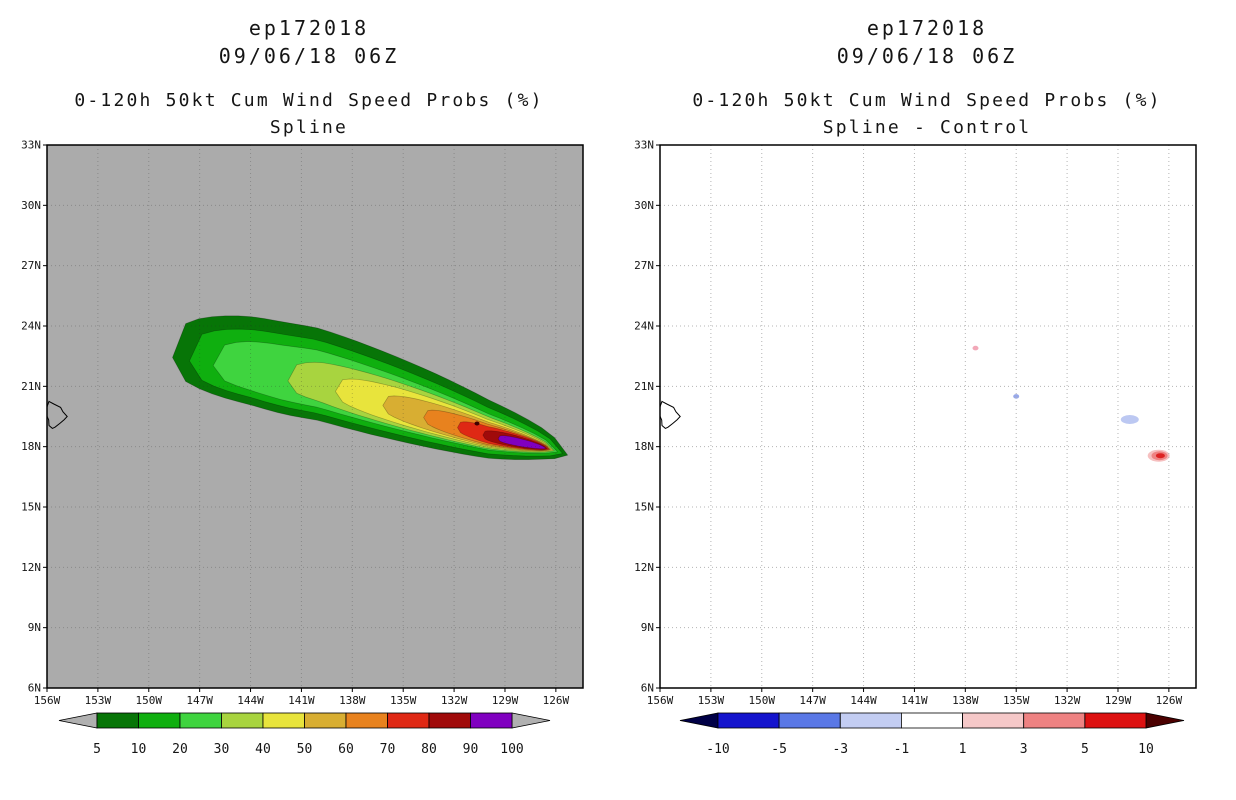  I want to click on lon-tick-label: 126W, so click(556, 700).